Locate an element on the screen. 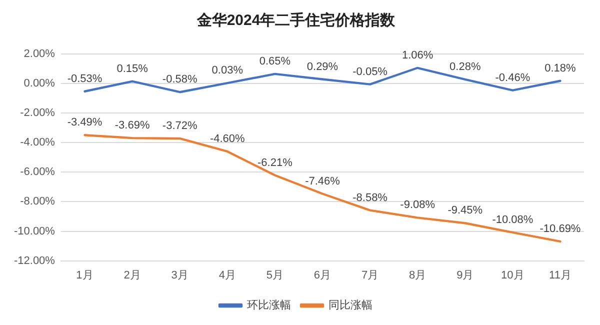  y-tick-label: -2.00% is located at coordinates (38, 113).